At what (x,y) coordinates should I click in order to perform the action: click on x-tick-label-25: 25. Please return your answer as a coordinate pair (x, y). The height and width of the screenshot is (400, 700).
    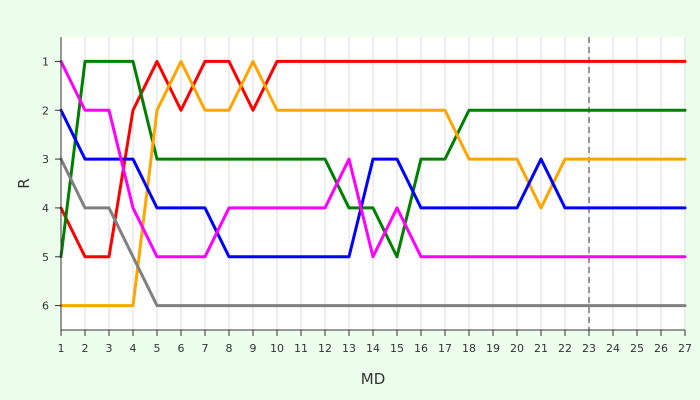
    Looking at the image, I should click on (637, 348).